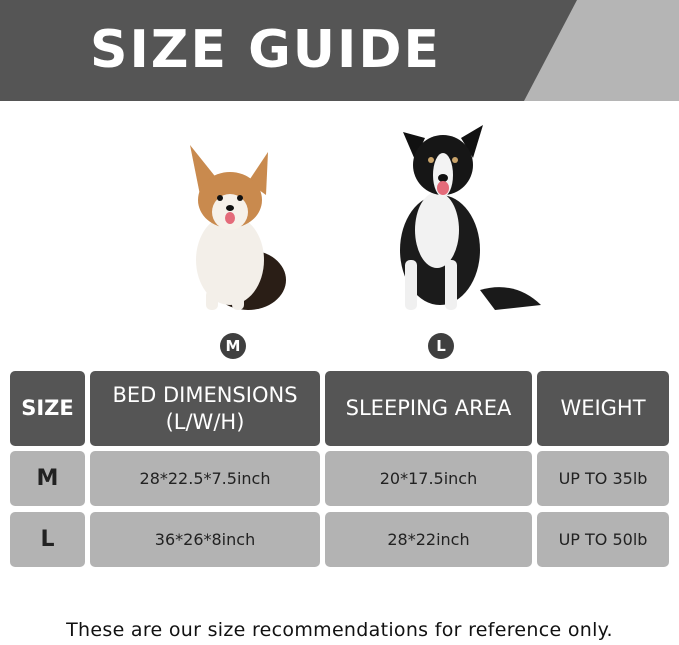  I want to click on header-sleeping-area: SLEEPING AREA, so click(428, 408).